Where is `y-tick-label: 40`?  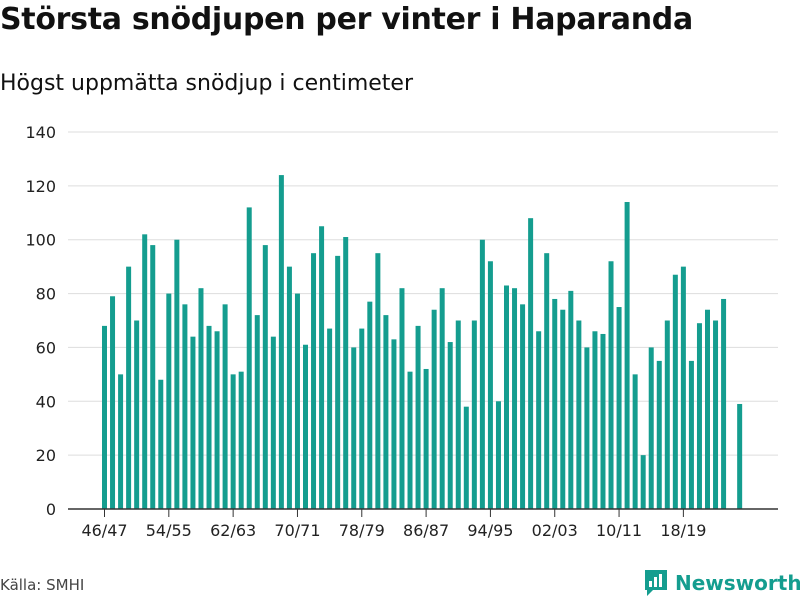
y-tick-label: 40 is located at coordinates (46, 401).